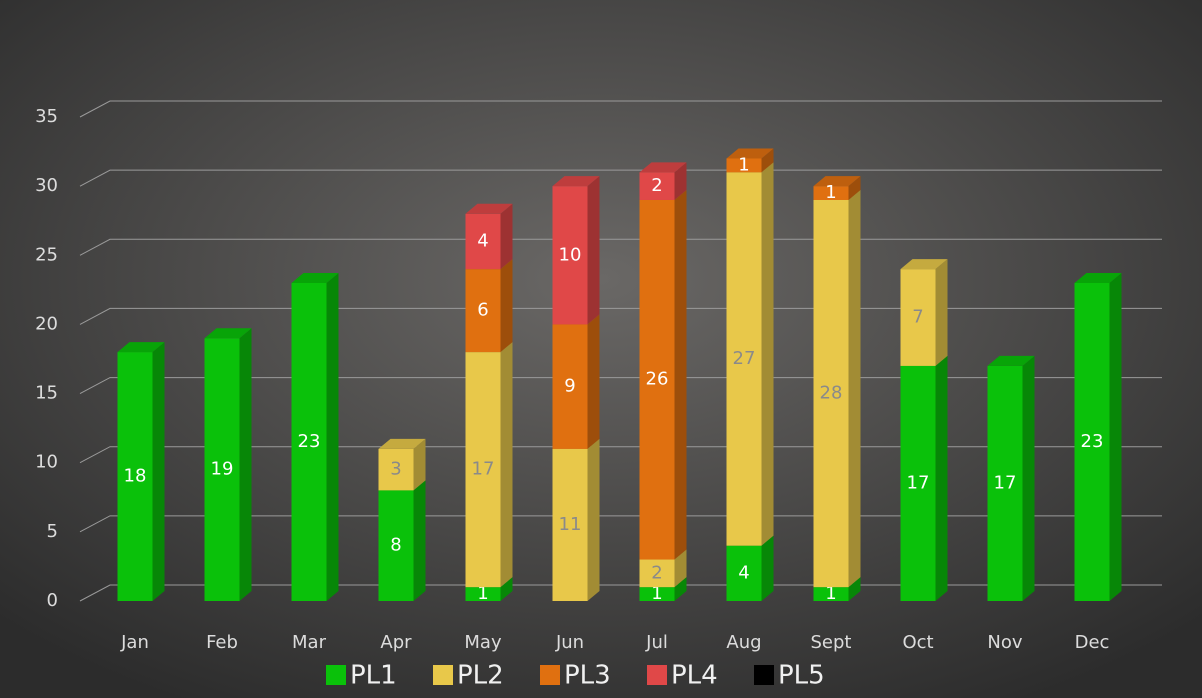 The width and height of the screenshot is (1202, 698). Describe the element at coordinates (222, 469) in the screenshot. I see `data-label: 19` at that location.